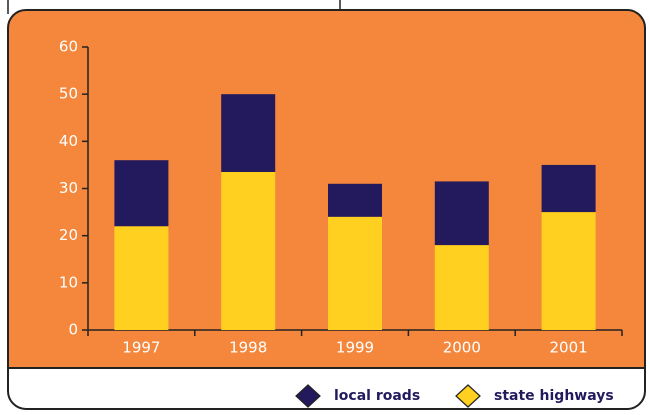 The width and height of the screenshot is (650, 415). Describe the element at coordinates (73, 330) in the screenshot. I see `y-tick-label: 0` at that location.